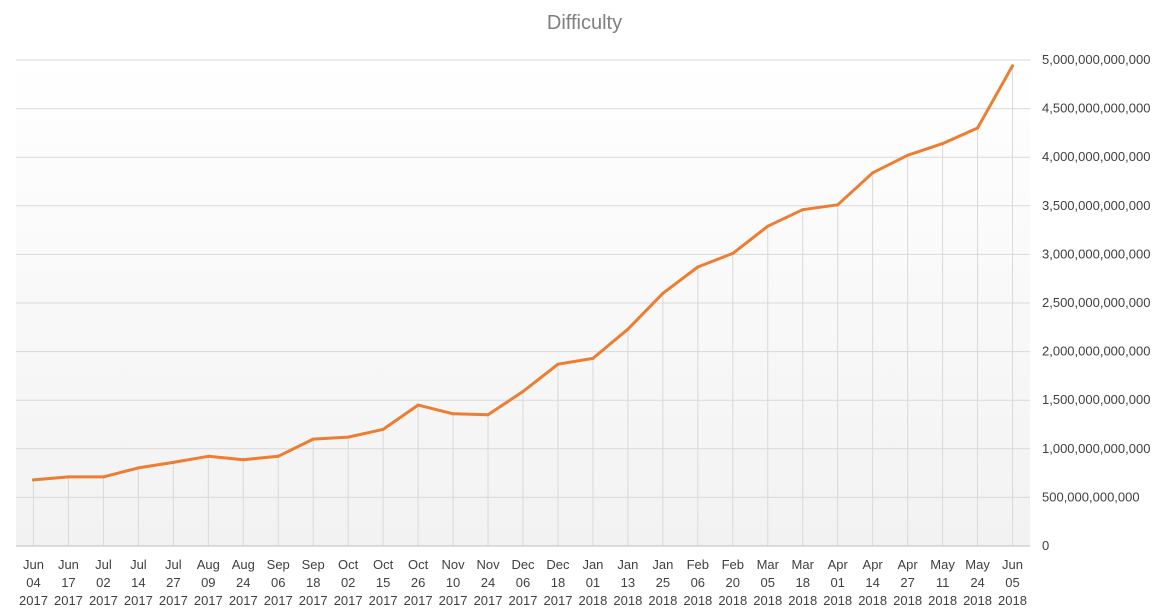 The image size is (1169, 615). What do you see at coordinates (1096, 448) in the screenshot?
I see `y-tick-label: 1,000,000,000,000` at bounding box center [1096, 448].